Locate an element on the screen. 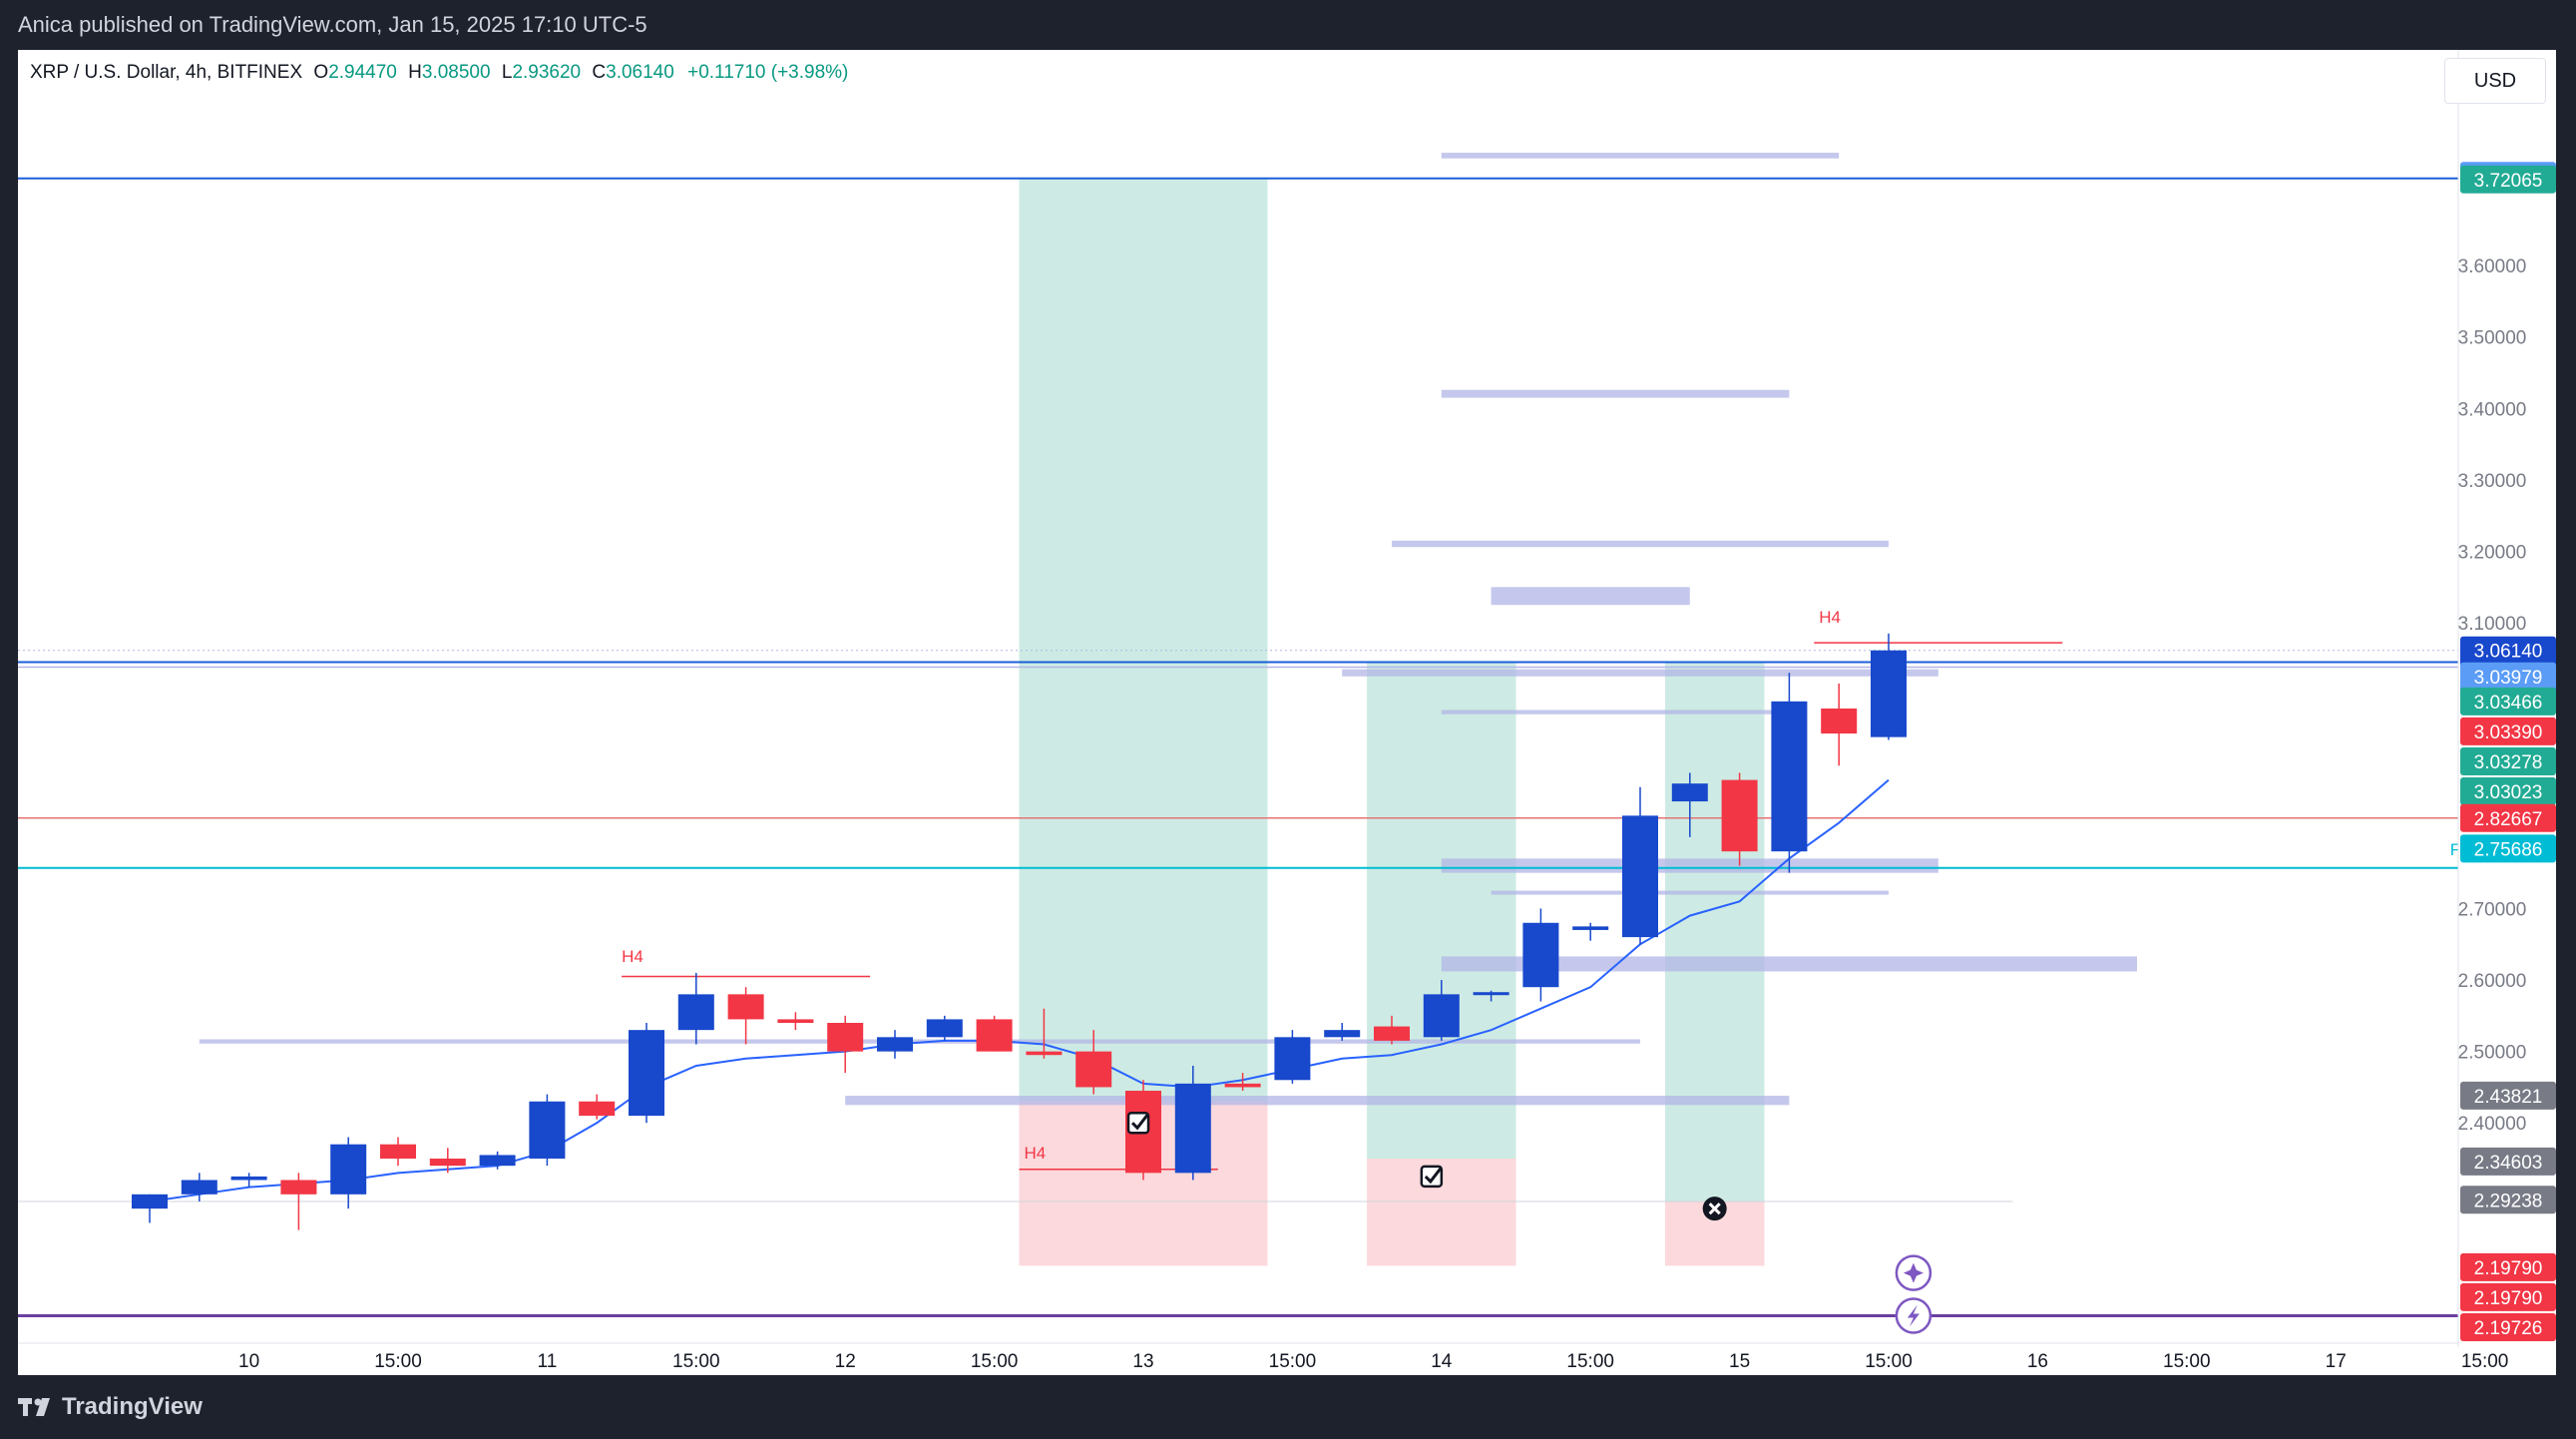 The width and height of the screenshot is (2576, 1439). open-label: O is located at coordinates (321, 72).